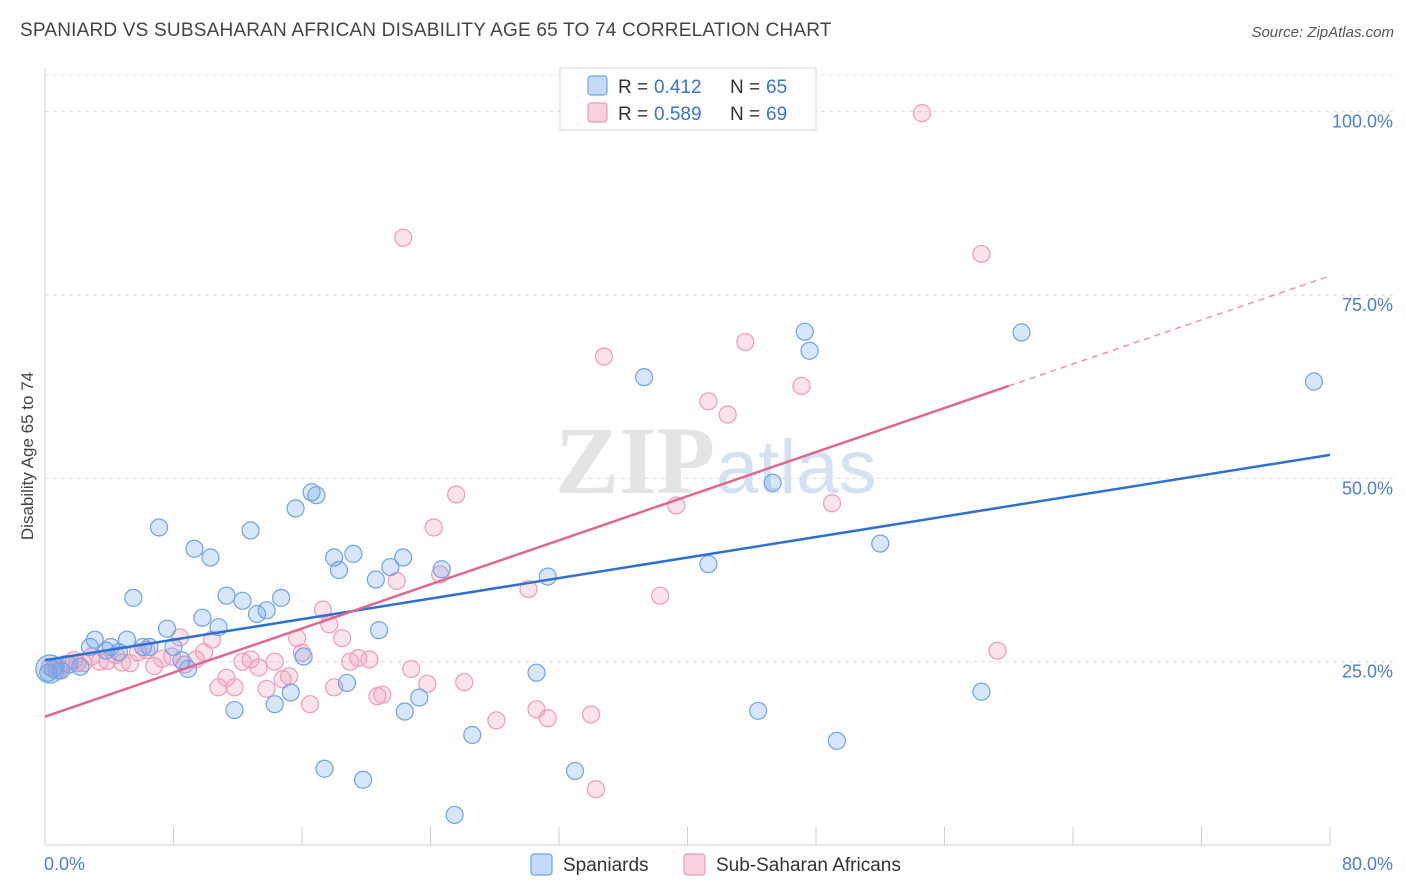 This screenshot has height=892, width=1406. What do you see at coordinates (1322, 32) in the screenshot?
I see `source-label: Source: ZipAtlas.com` at bounding box center [1322, 32].